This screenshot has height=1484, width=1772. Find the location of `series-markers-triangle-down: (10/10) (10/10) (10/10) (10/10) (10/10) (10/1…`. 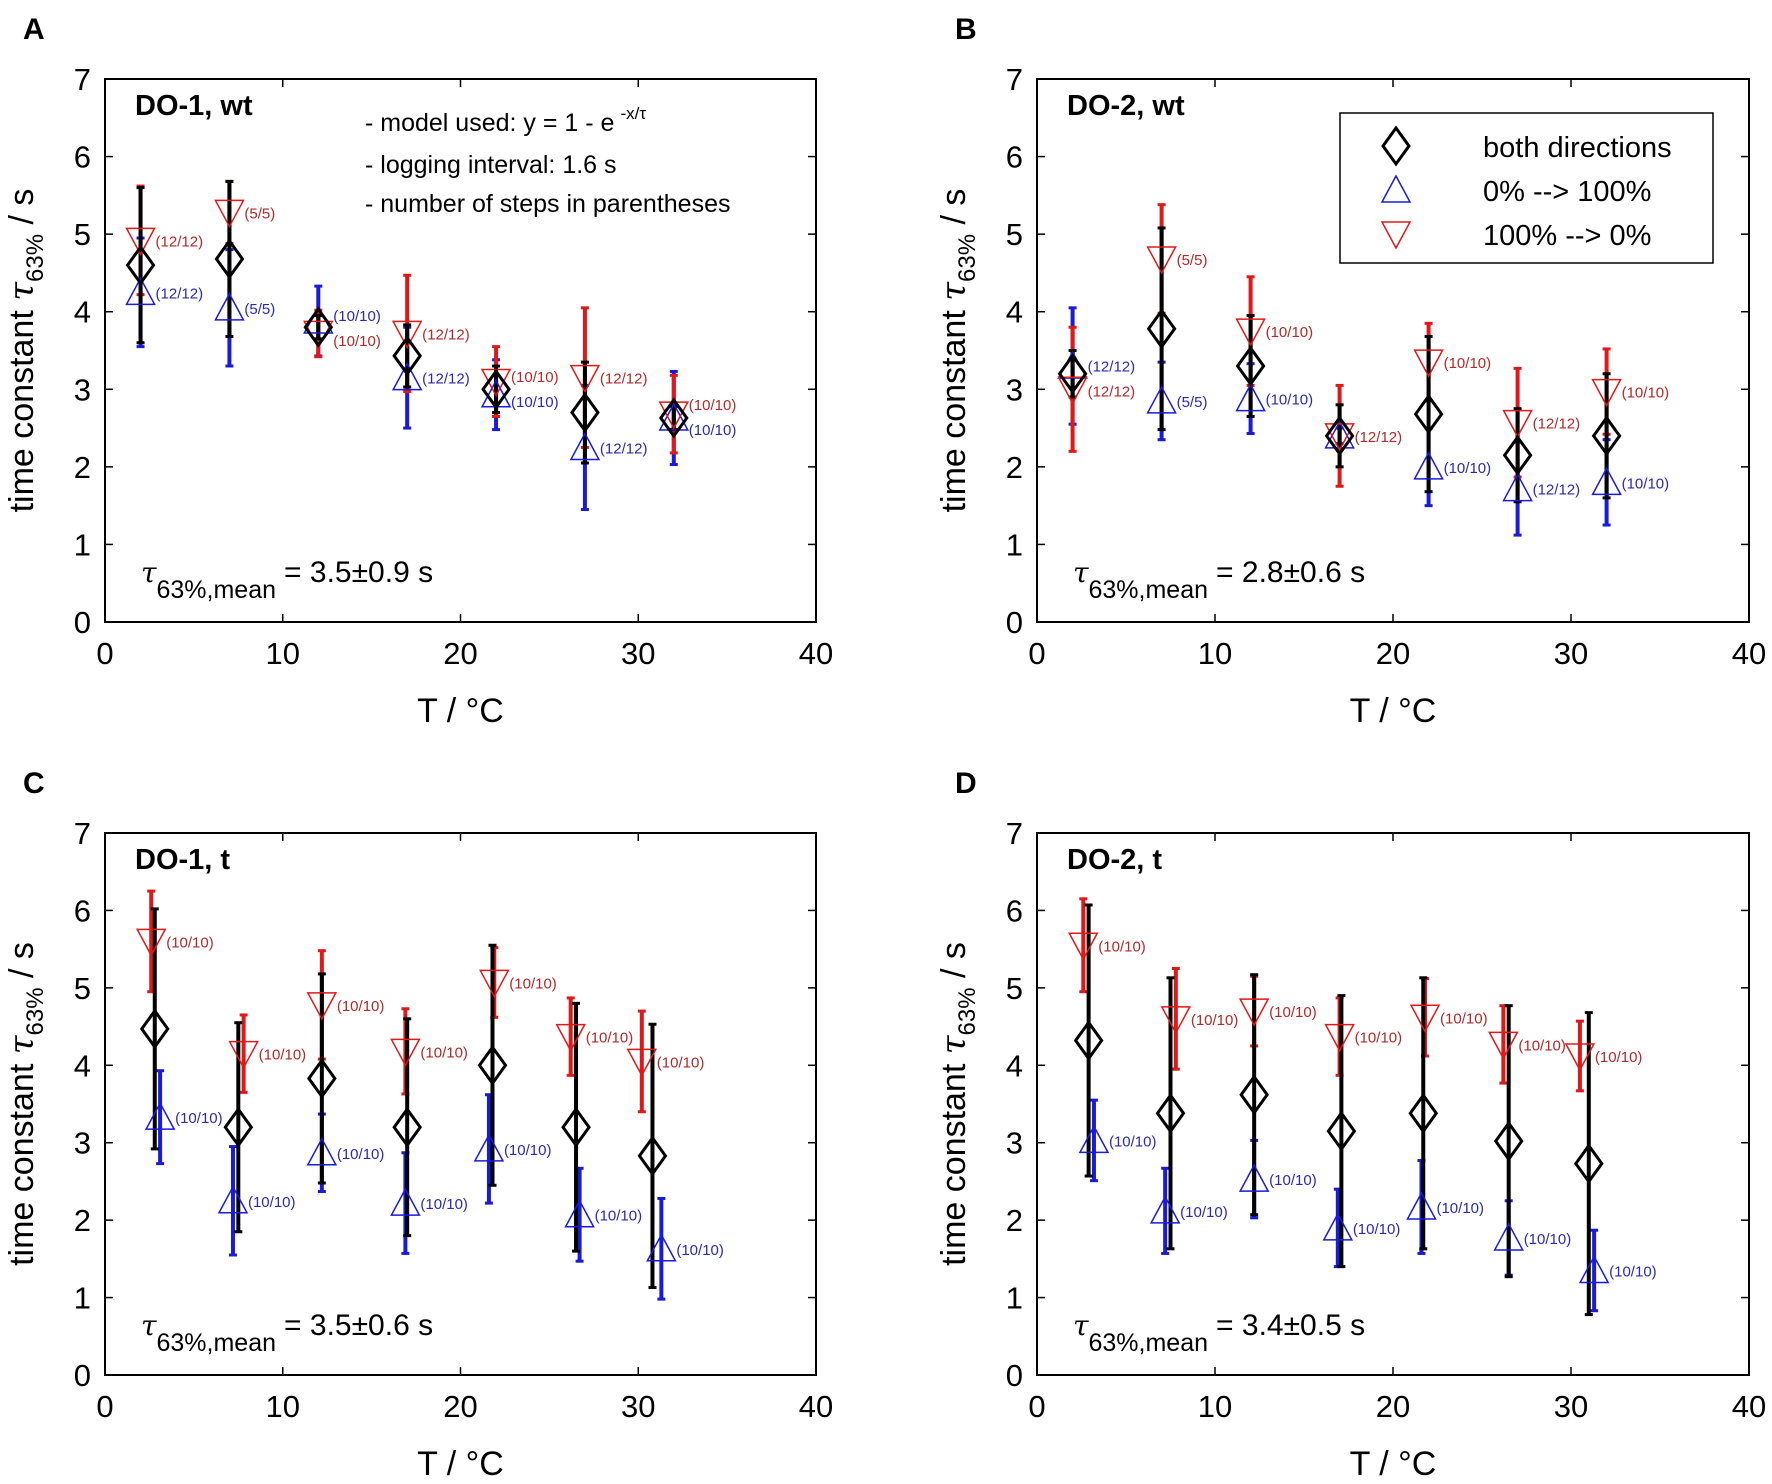

series-markers-triangle-down: (10/10) (10/10) (10/10) (10/10) (10/10) (10/1… is located at coordinates (419, 1002).